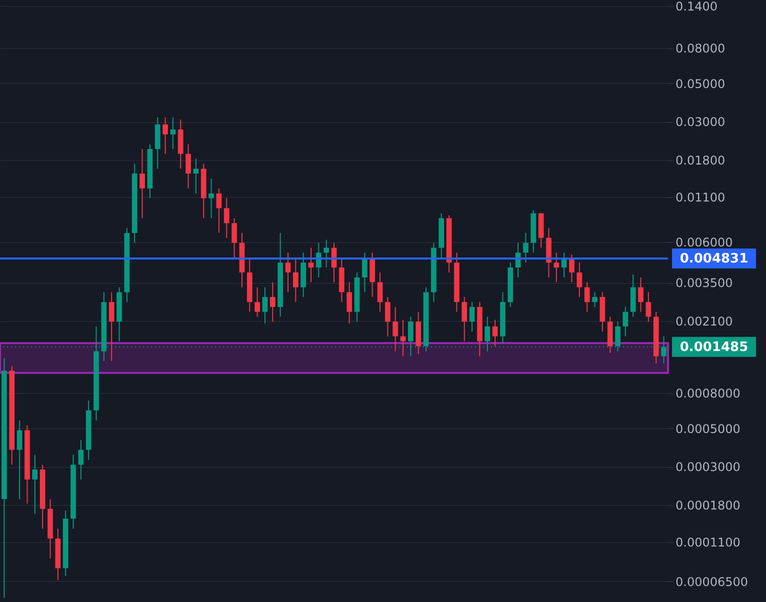  Describe the element at coordinates (704, 283) in the screenshot. I see `y-tick-label: 0.003500` at that location.